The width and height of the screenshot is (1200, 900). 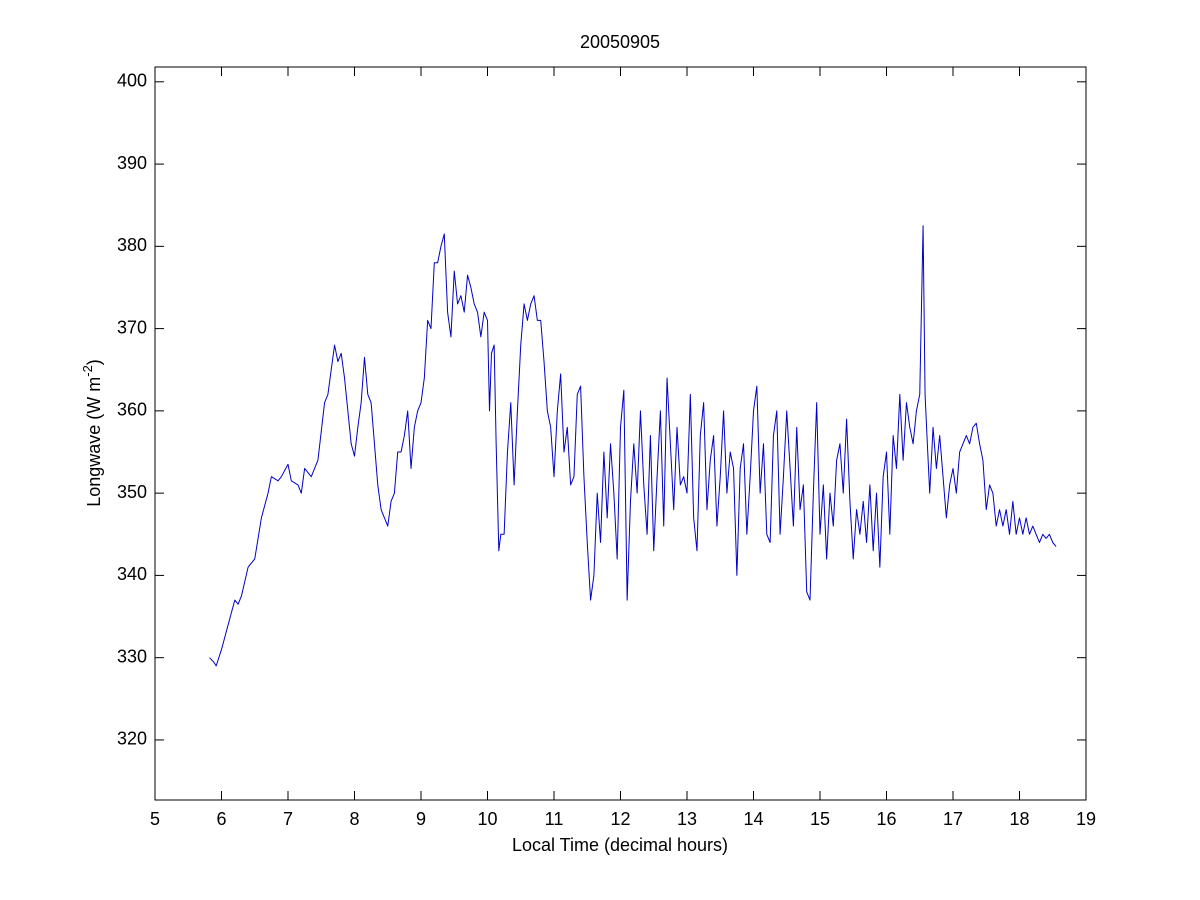 What do you see at coordinates (421, 819) in the screenshot?
I see `x-tick-label: 9` at bounding box center [421, 819].